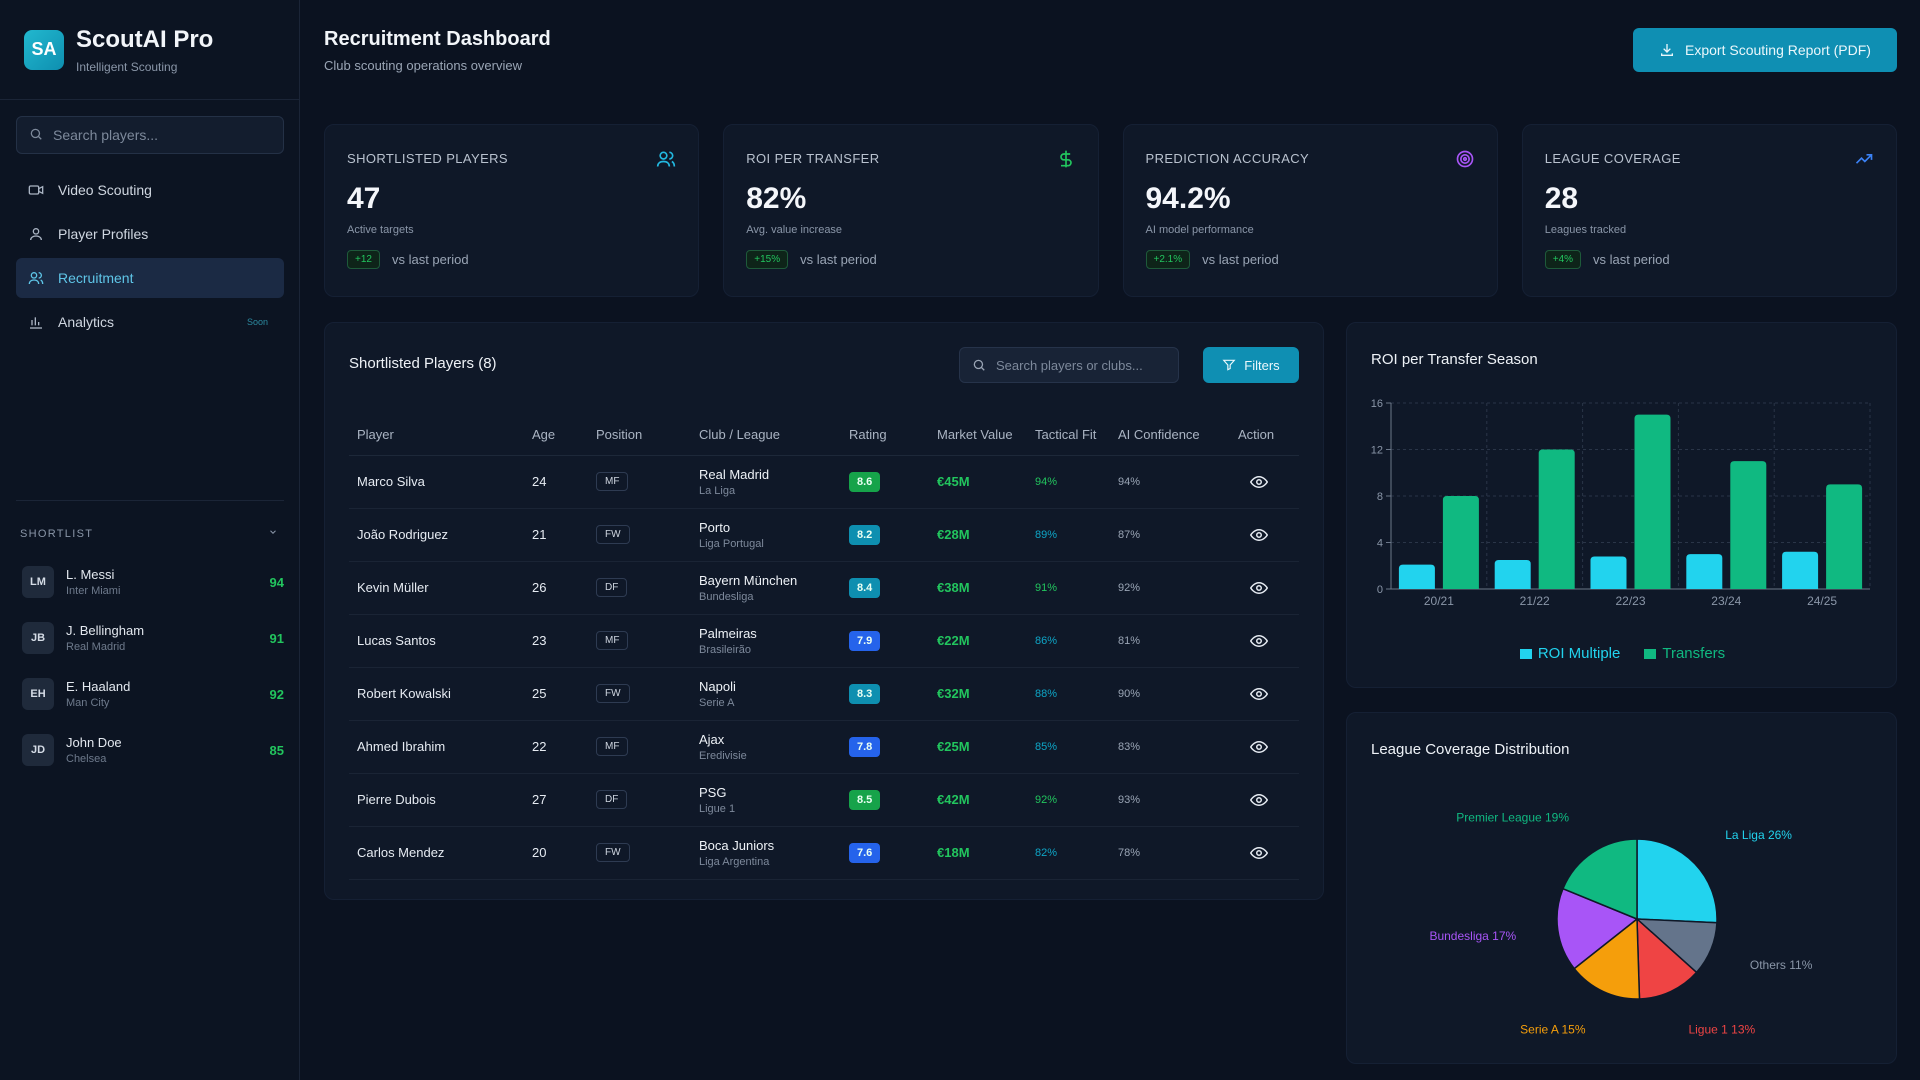 The width and height of the screenshot is (1920, 1080). Describe the element at coordinates (734, 474) in the screenshot. I see `club-name: Real Madrid` at that location.